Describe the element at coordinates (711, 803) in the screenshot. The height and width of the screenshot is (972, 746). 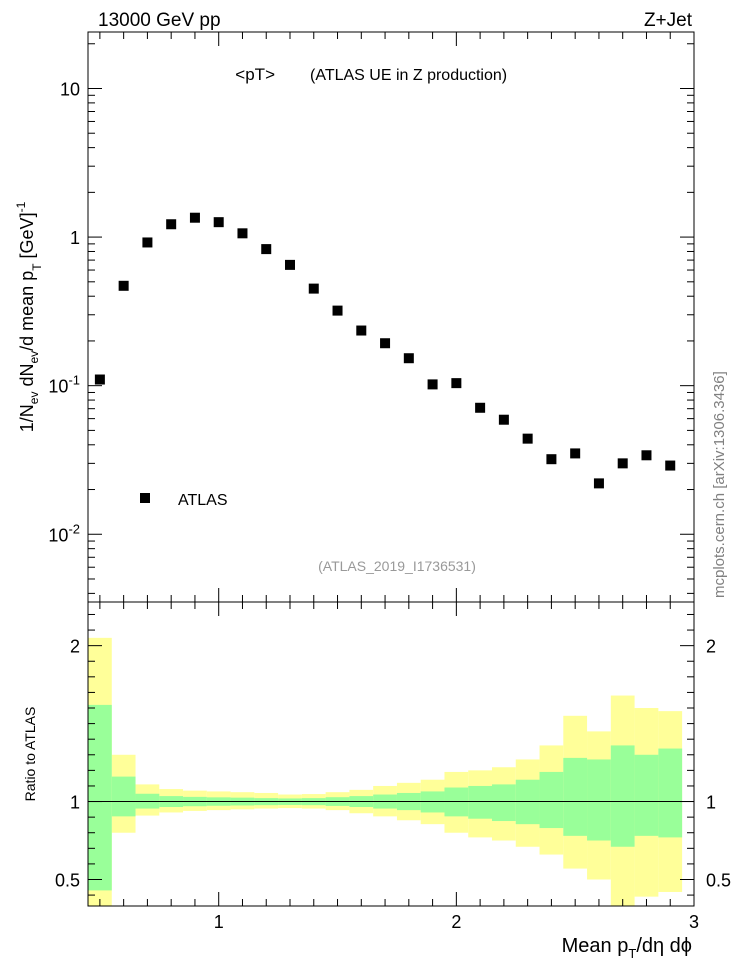
I see `ratio-y-tick-label-right: 1` at that location.